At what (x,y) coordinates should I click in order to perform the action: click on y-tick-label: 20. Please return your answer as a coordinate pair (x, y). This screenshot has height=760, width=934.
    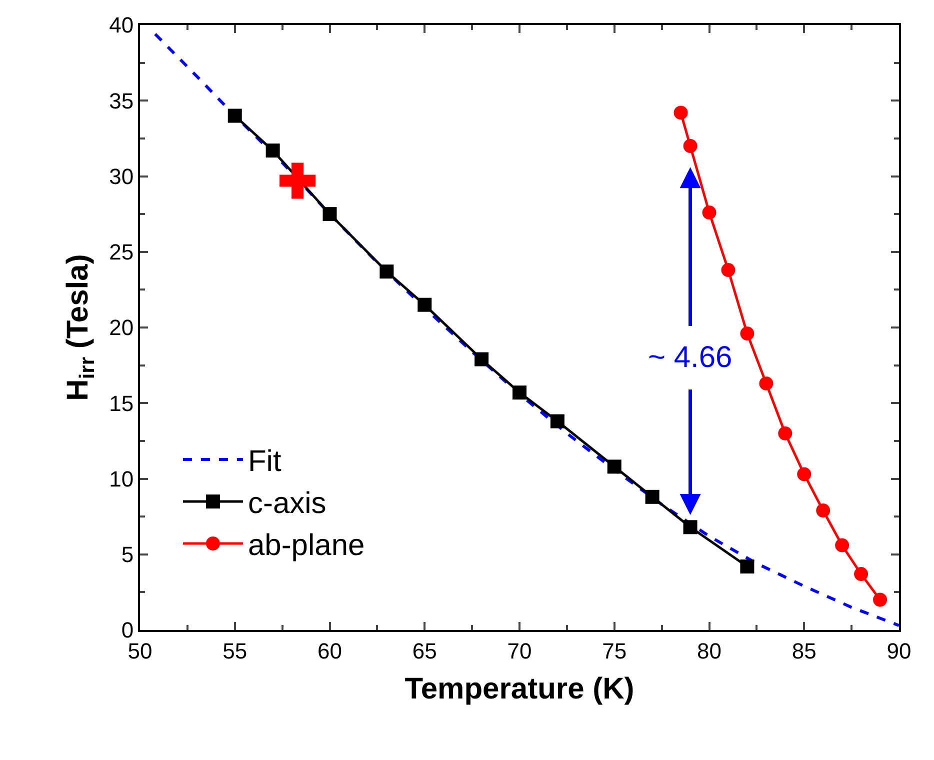
    Looking at the image, I should click on (121, 327).